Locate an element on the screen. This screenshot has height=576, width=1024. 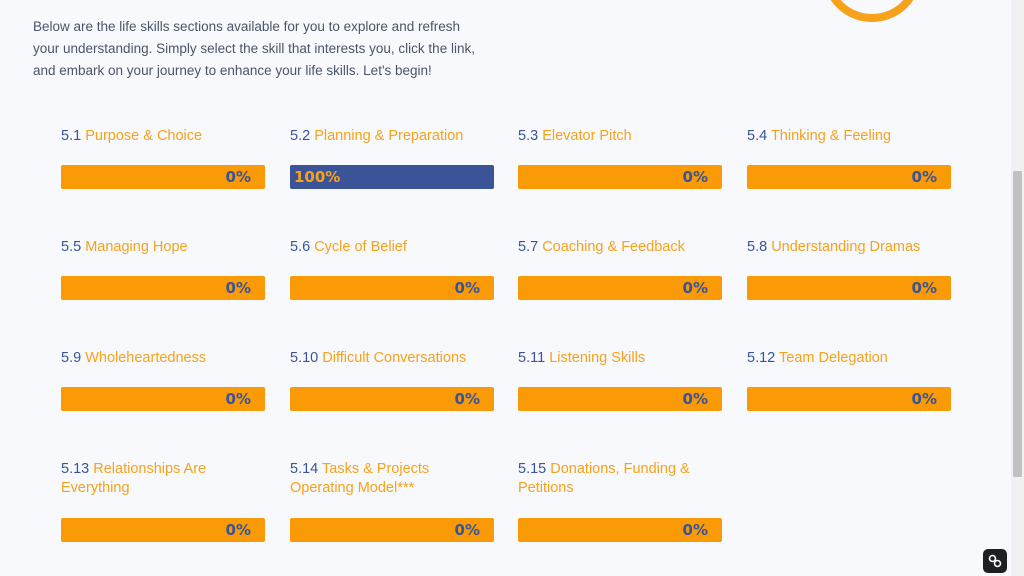
skill-number: 5.15 is located at coordinates (532, 469).